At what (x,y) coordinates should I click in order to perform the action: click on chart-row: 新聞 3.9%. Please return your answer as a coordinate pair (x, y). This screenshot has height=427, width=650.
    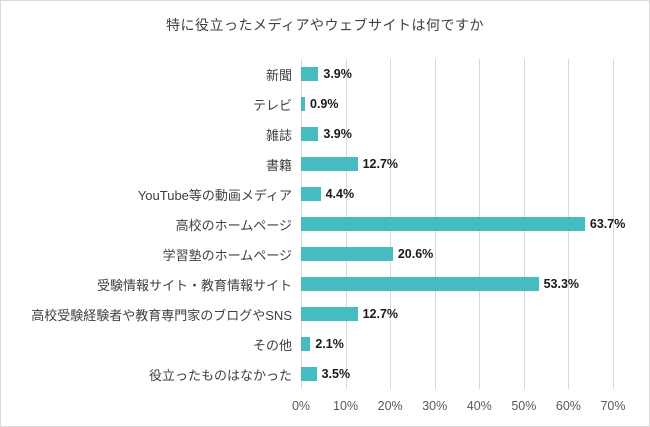
    Looking at the image, I should click on (325, 74).